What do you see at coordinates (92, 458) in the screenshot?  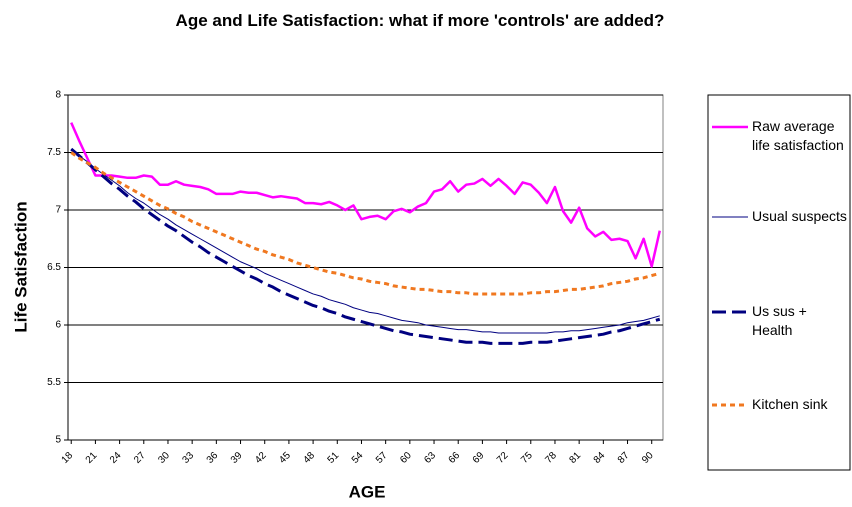 I see `x-tick-label: 21` at bounding box center [92, 458].